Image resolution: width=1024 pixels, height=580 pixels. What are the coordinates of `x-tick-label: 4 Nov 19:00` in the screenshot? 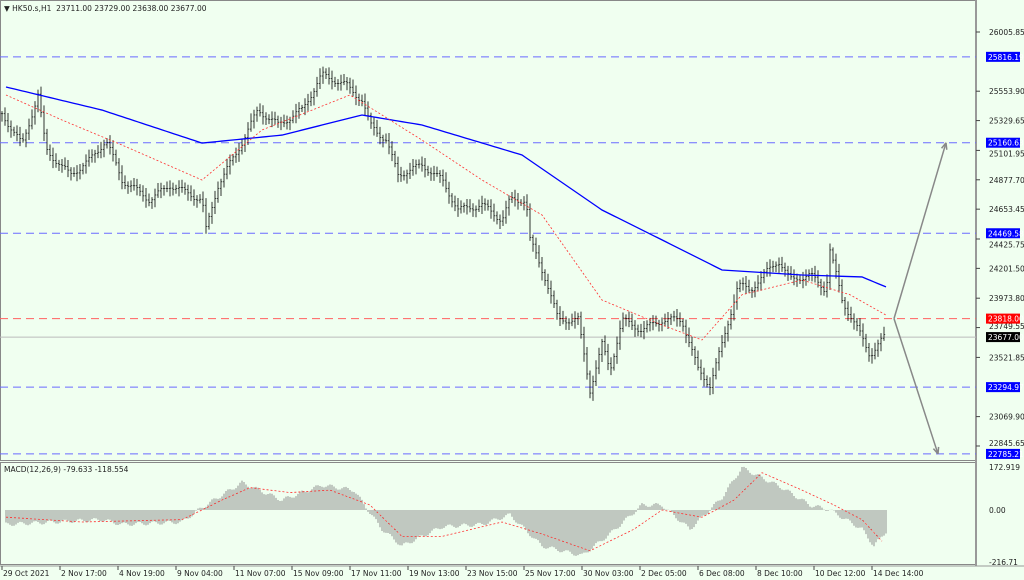 It's located at (142, 573).